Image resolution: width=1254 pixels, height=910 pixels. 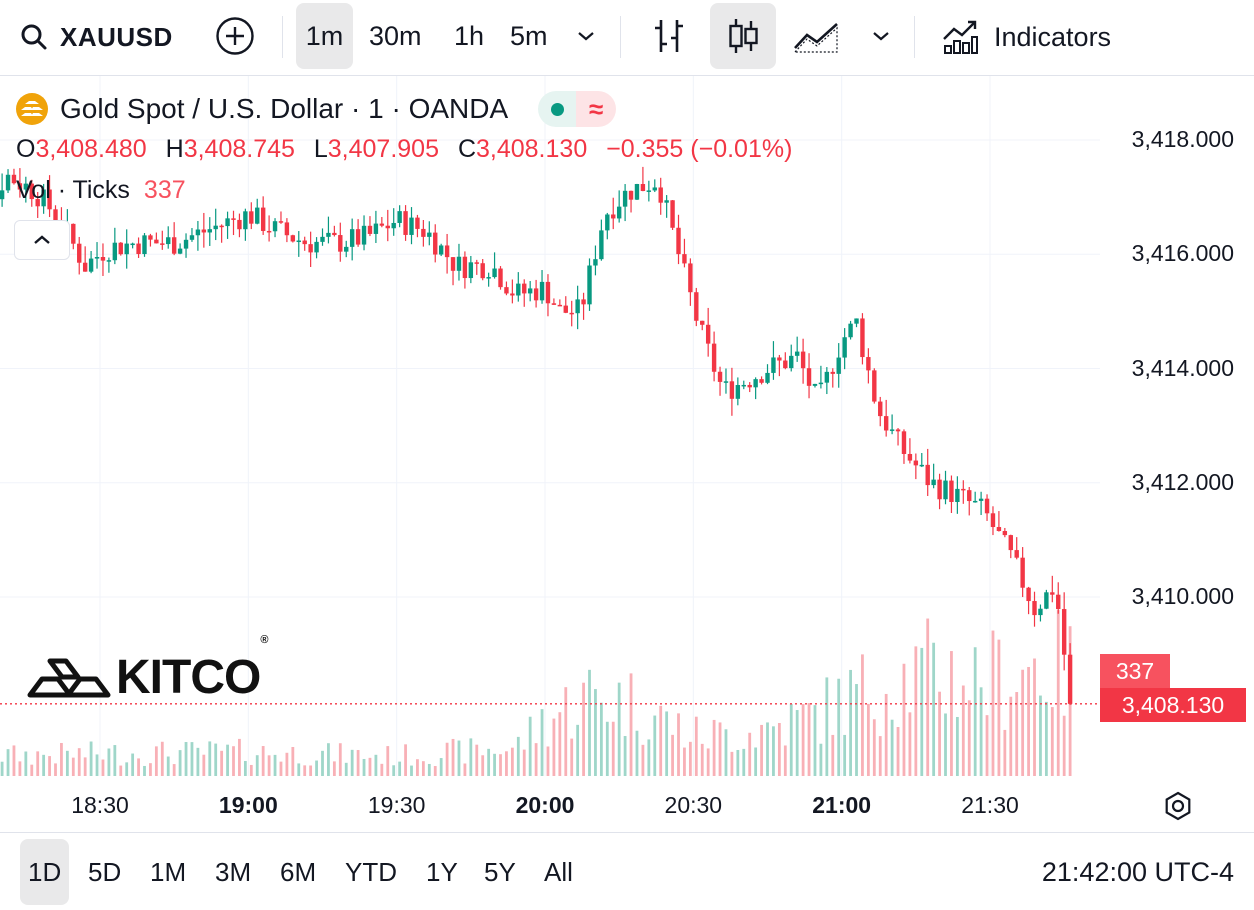 What do you see at coordinates (45, 872) in the screenshot?
I see `range-1d: 1D` at bounding box center [45, 872].